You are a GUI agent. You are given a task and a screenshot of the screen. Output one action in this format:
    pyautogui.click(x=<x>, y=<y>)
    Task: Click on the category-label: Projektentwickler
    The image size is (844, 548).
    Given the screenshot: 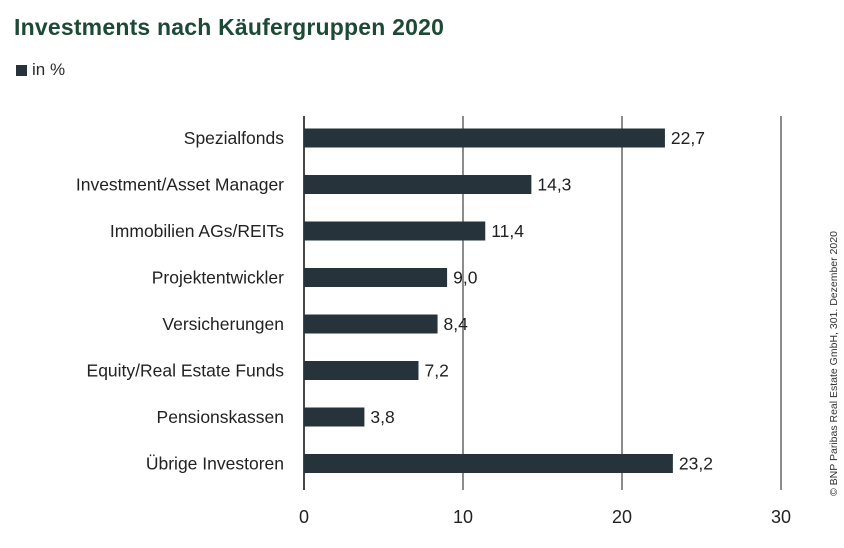 What is the action you would take?
    pyautogui.click(x=218, y=278)
    